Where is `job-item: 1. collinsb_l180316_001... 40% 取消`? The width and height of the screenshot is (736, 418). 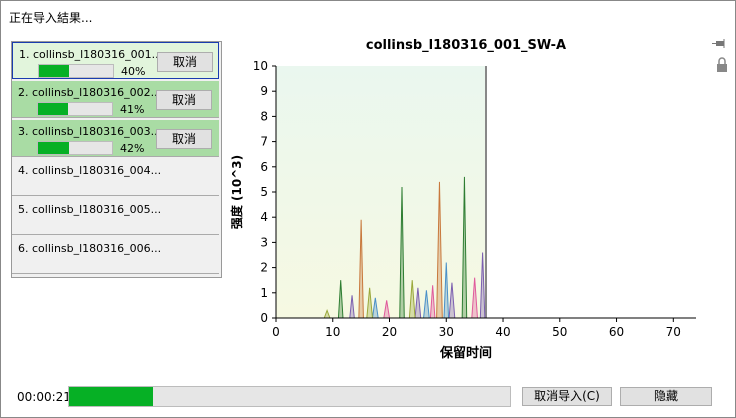
job-item: 1. collinsb_l180316_001... 40% 取消 is located at coordinates (115, 60).